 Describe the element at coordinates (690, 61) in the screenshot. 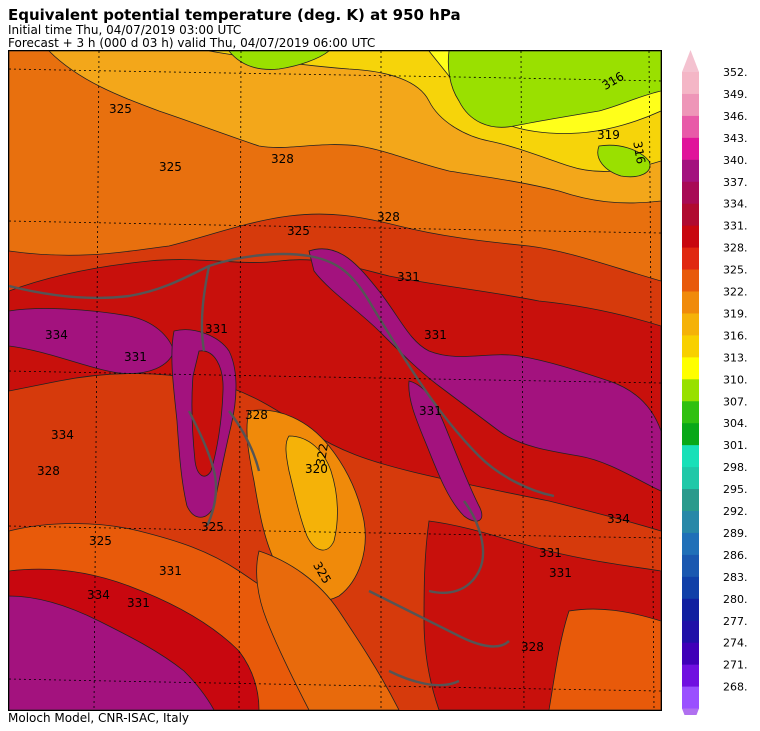

I see `colorbar-top-arrow` at that location.